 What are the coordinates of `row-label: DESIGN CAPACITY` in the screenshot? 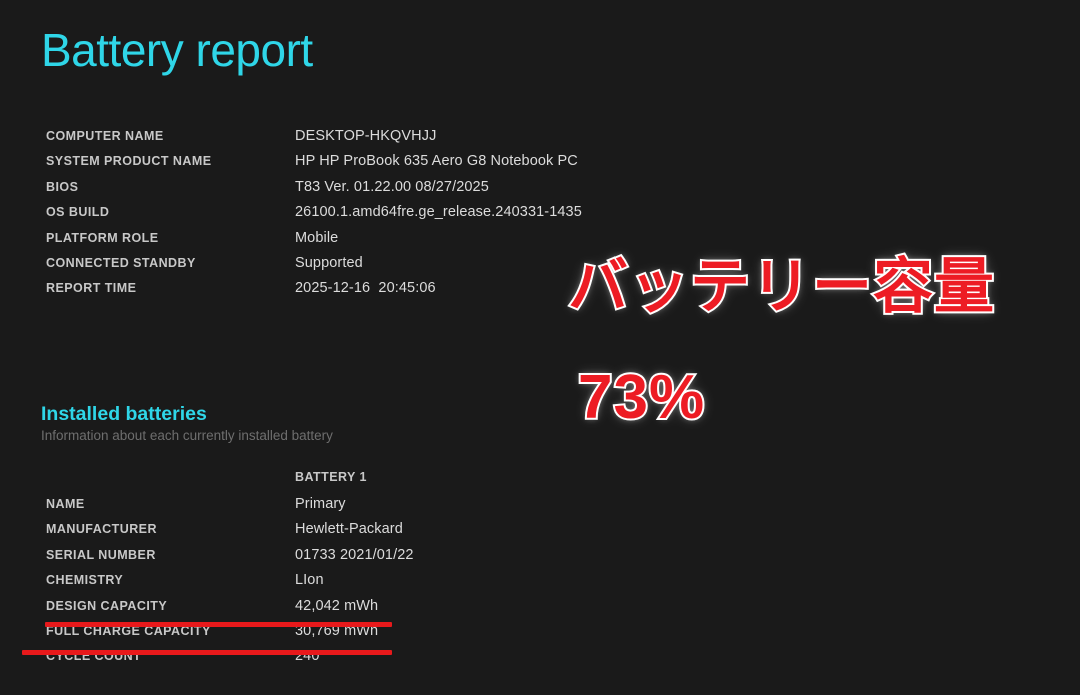 It's located at (107, 605).